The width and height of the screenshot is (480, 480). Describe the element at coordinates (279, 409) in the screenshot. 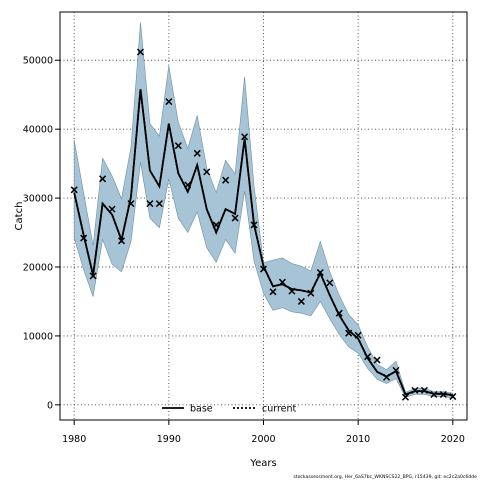

I see `legend-label-current: current` at that location.